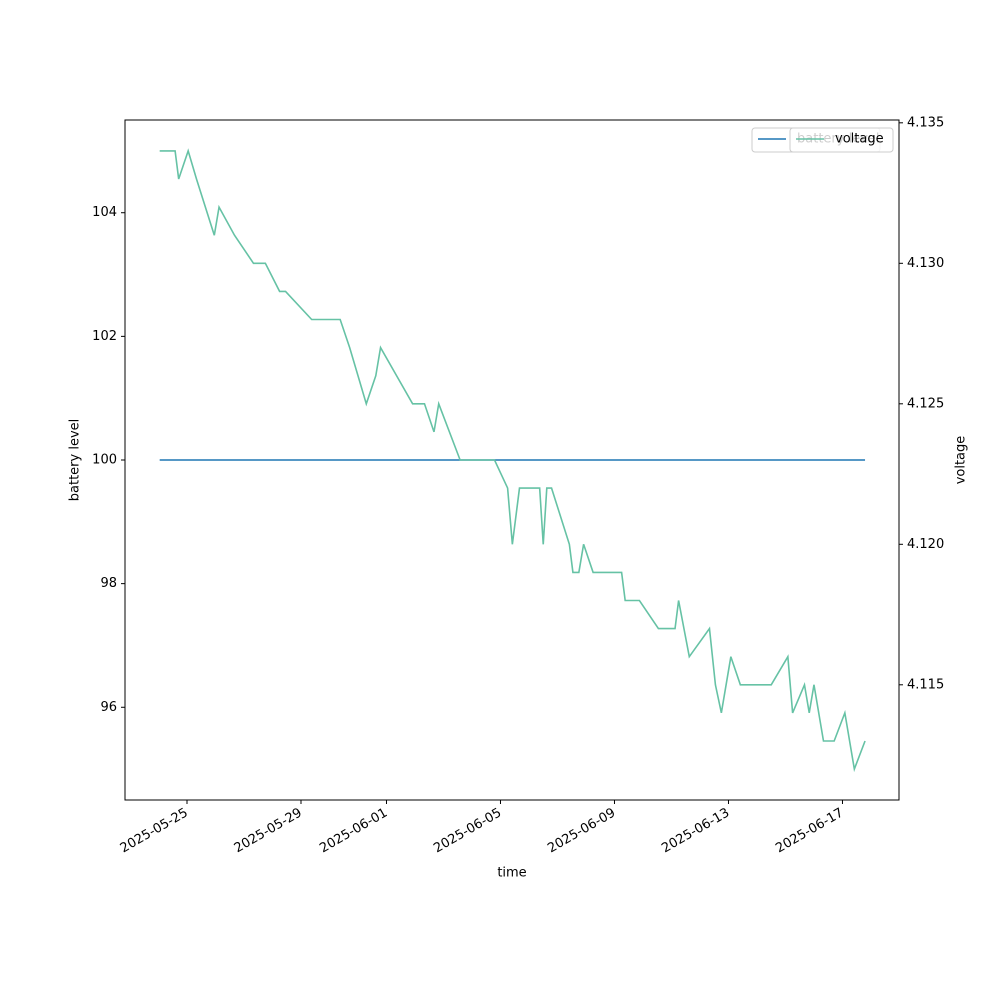 This screenshot has height=1004, width=1000. Describe the element at coordinates (695, 831) in the screenshot. I see `x-tick-label: 2025-06-13` at that location.